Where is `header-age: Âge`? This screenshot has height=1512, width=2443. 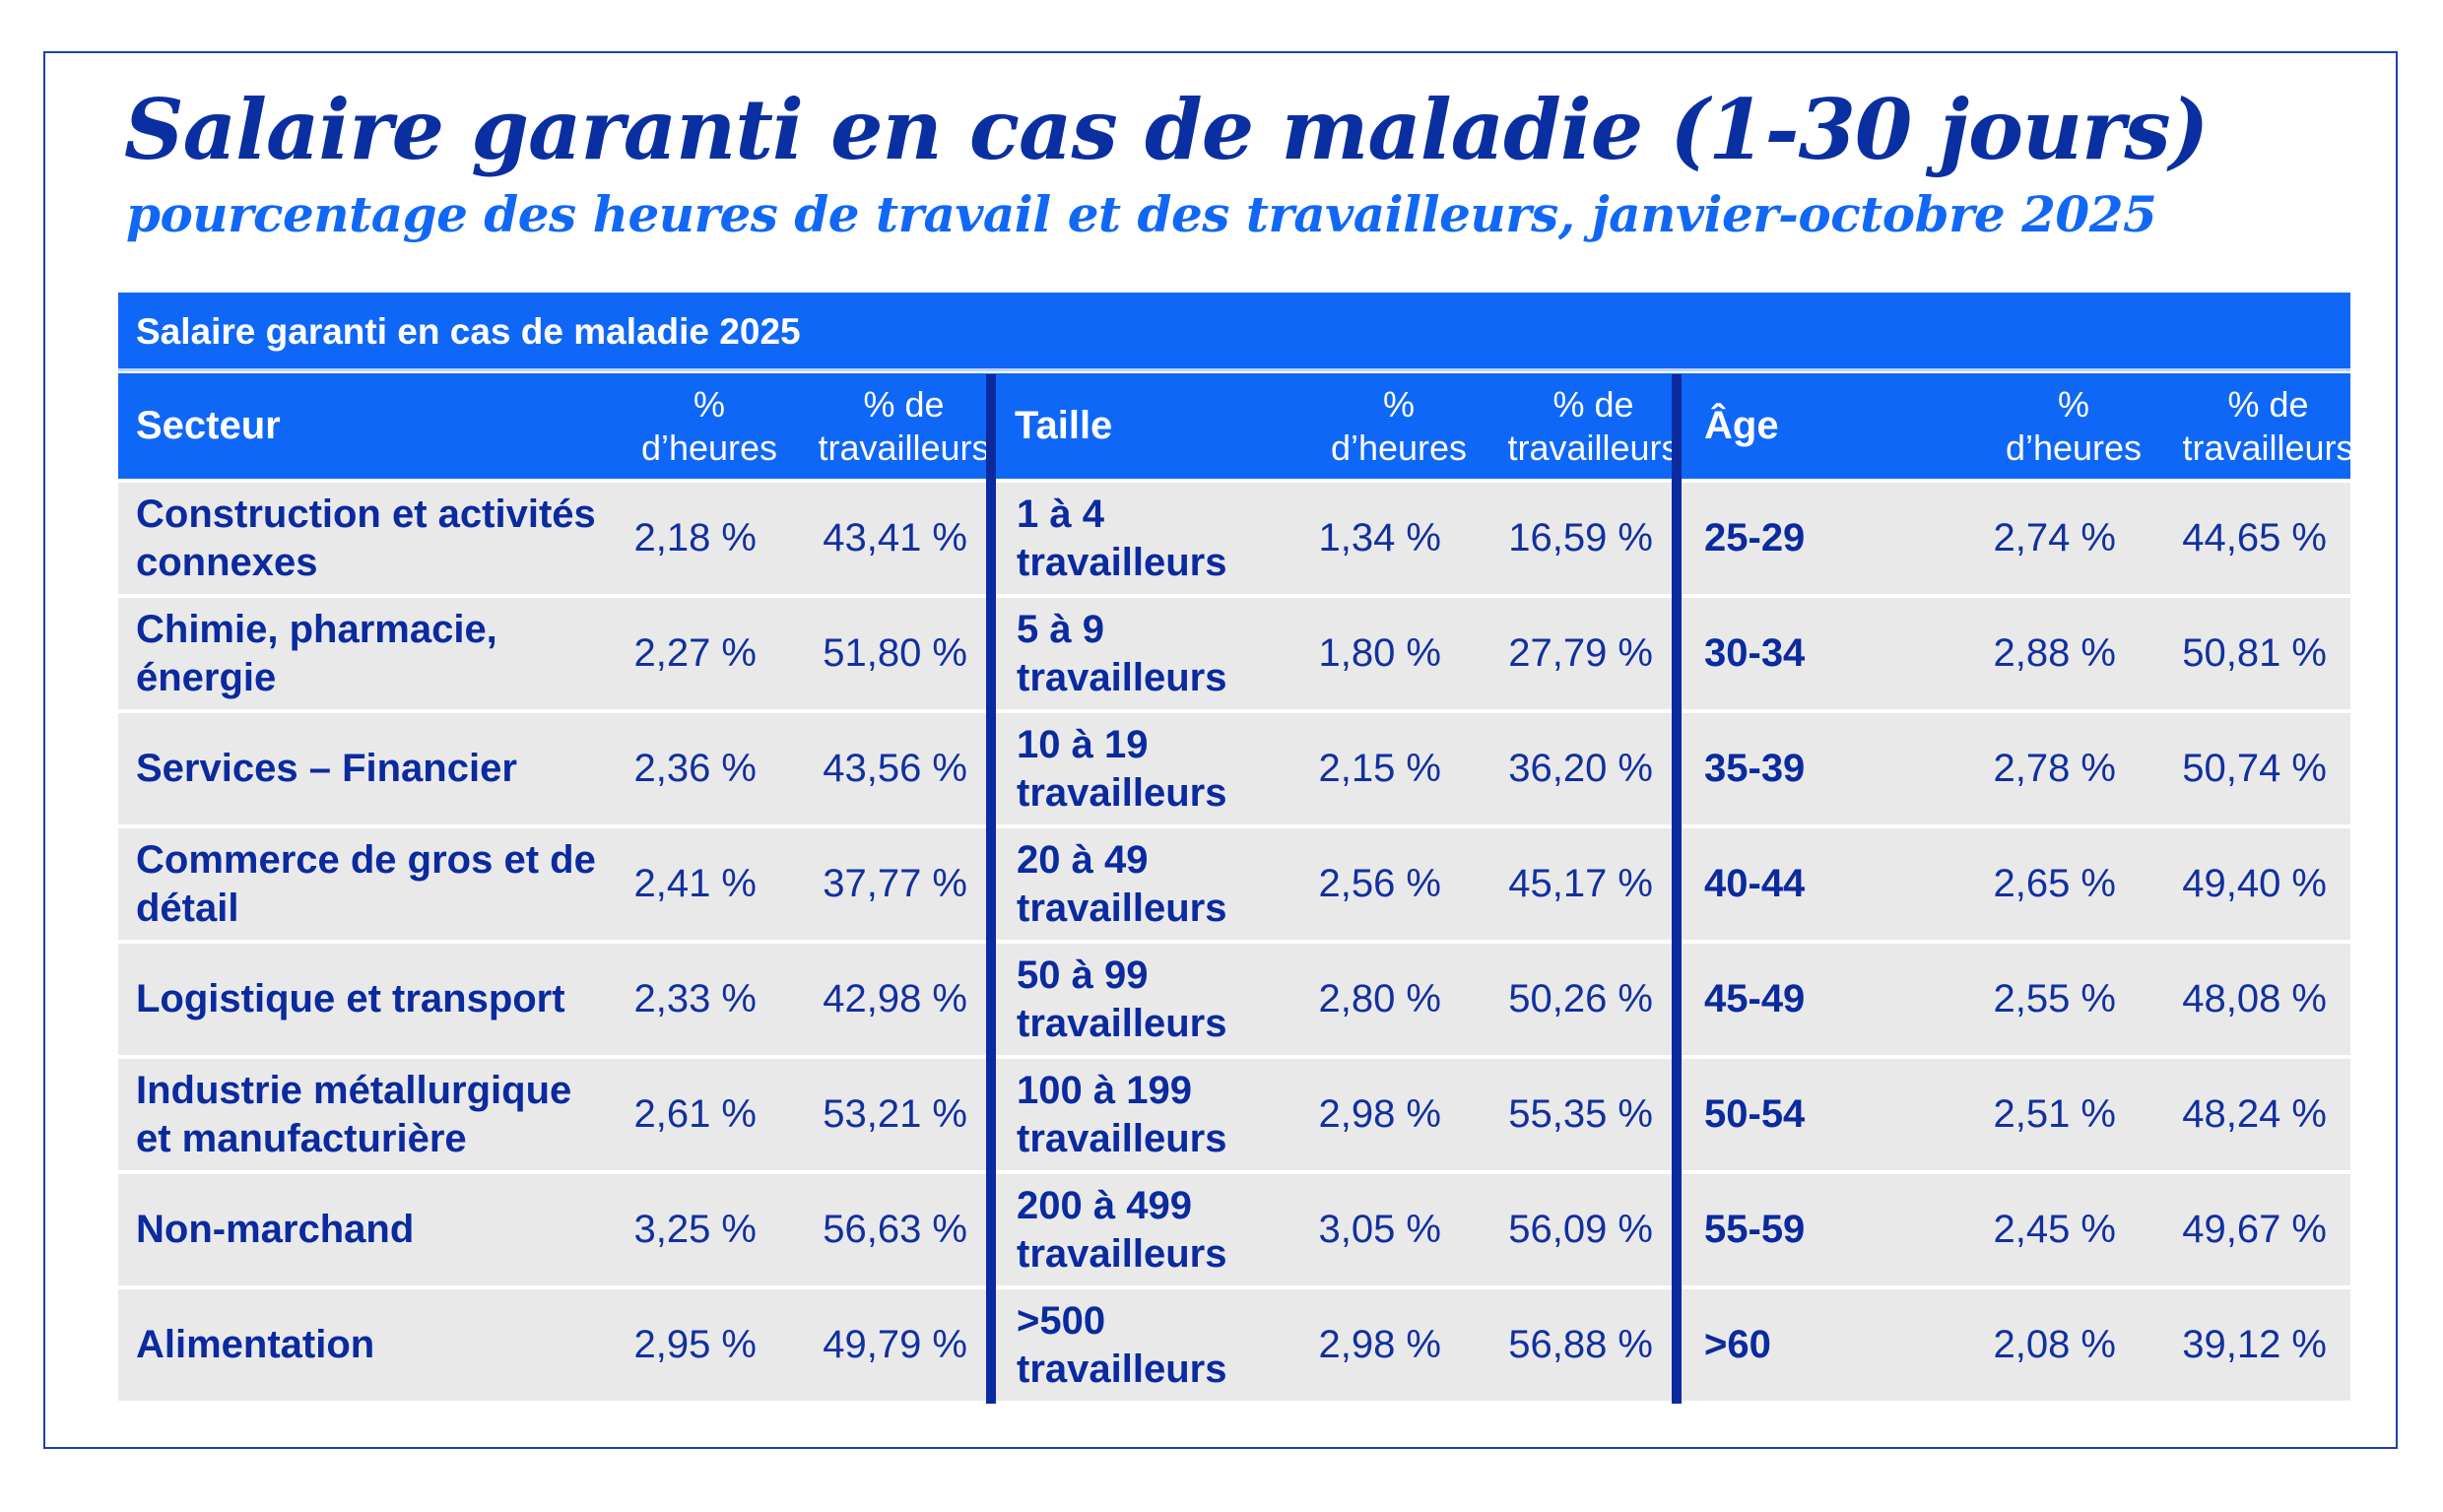
header-age: Âge is located at coordinates (1741, 425).